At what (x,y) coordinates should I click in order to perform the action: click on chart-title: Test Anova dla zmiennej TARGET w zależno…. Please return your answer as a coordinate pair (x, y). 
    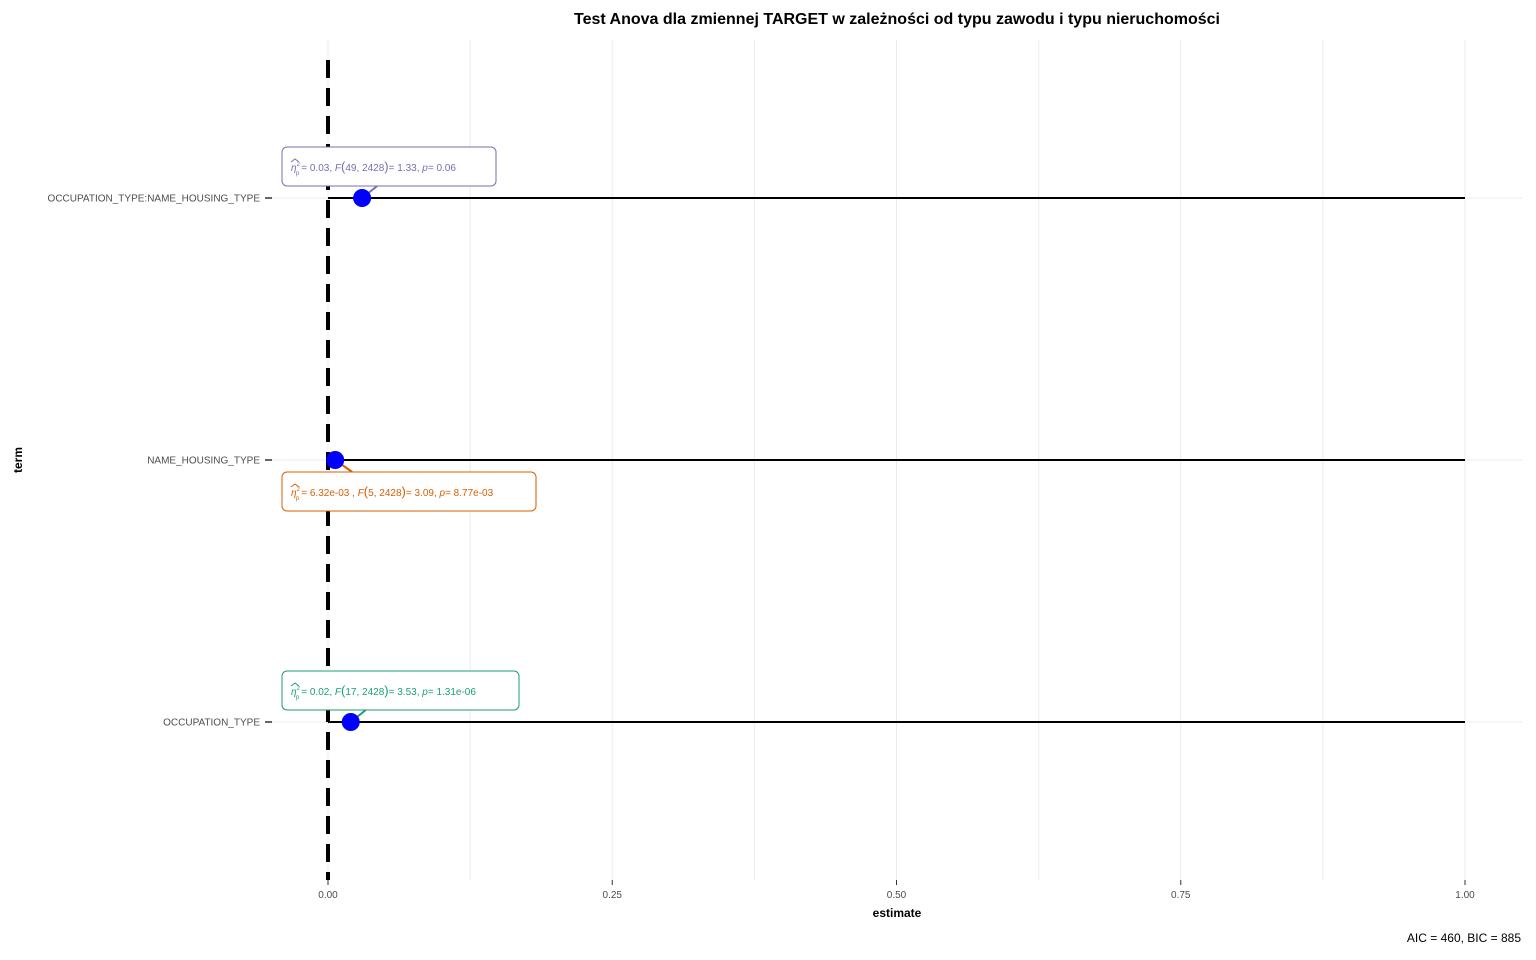
    Looking at the image, I should click on (897, 19).